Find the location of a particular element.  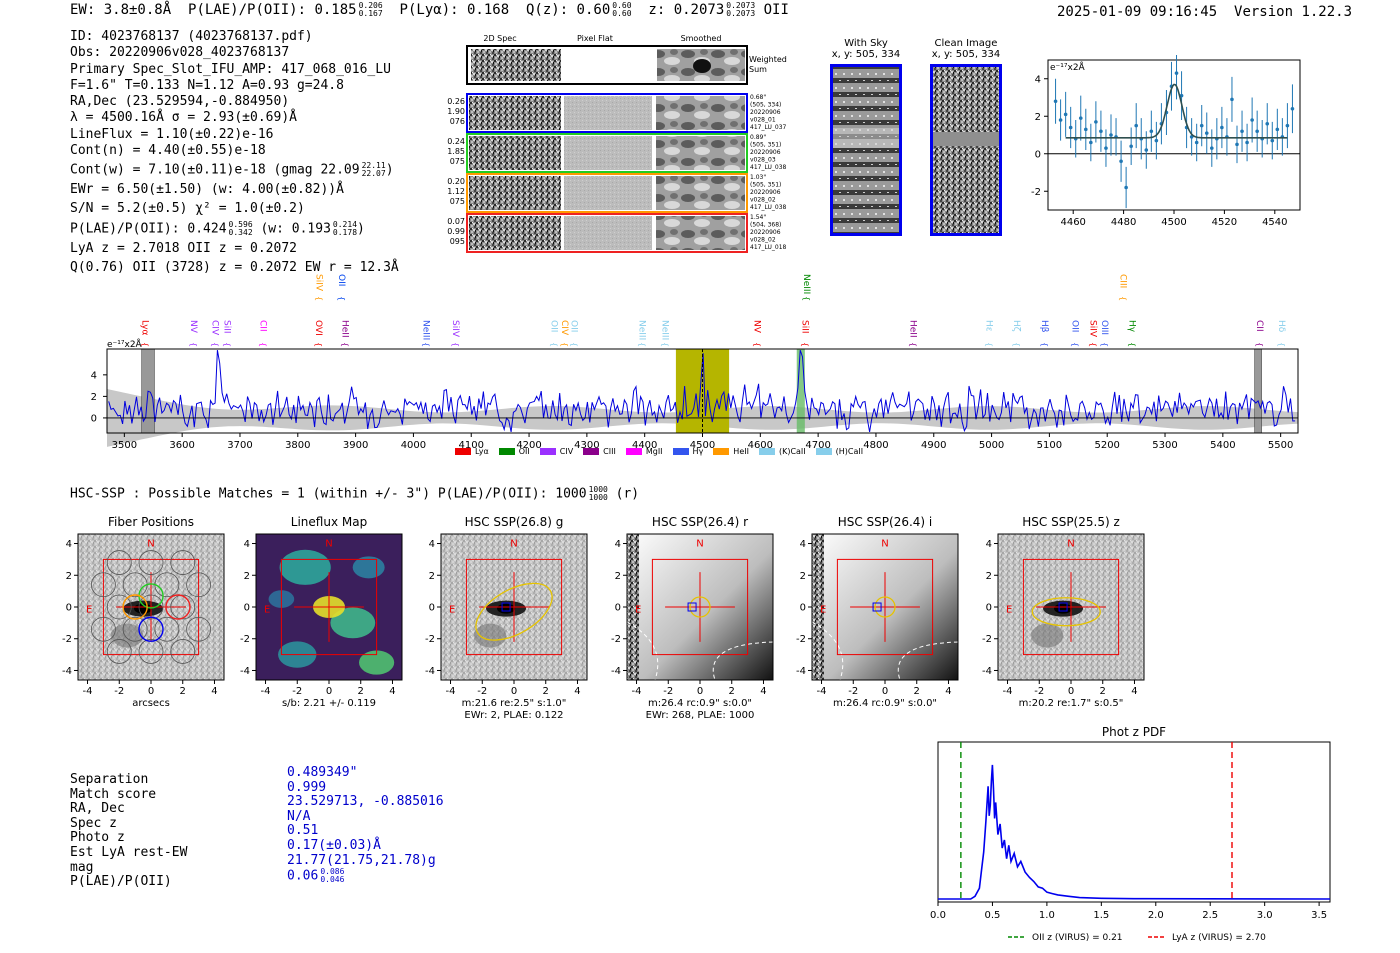

legend-label: (K)CaII is located at coordinates (792, 451).